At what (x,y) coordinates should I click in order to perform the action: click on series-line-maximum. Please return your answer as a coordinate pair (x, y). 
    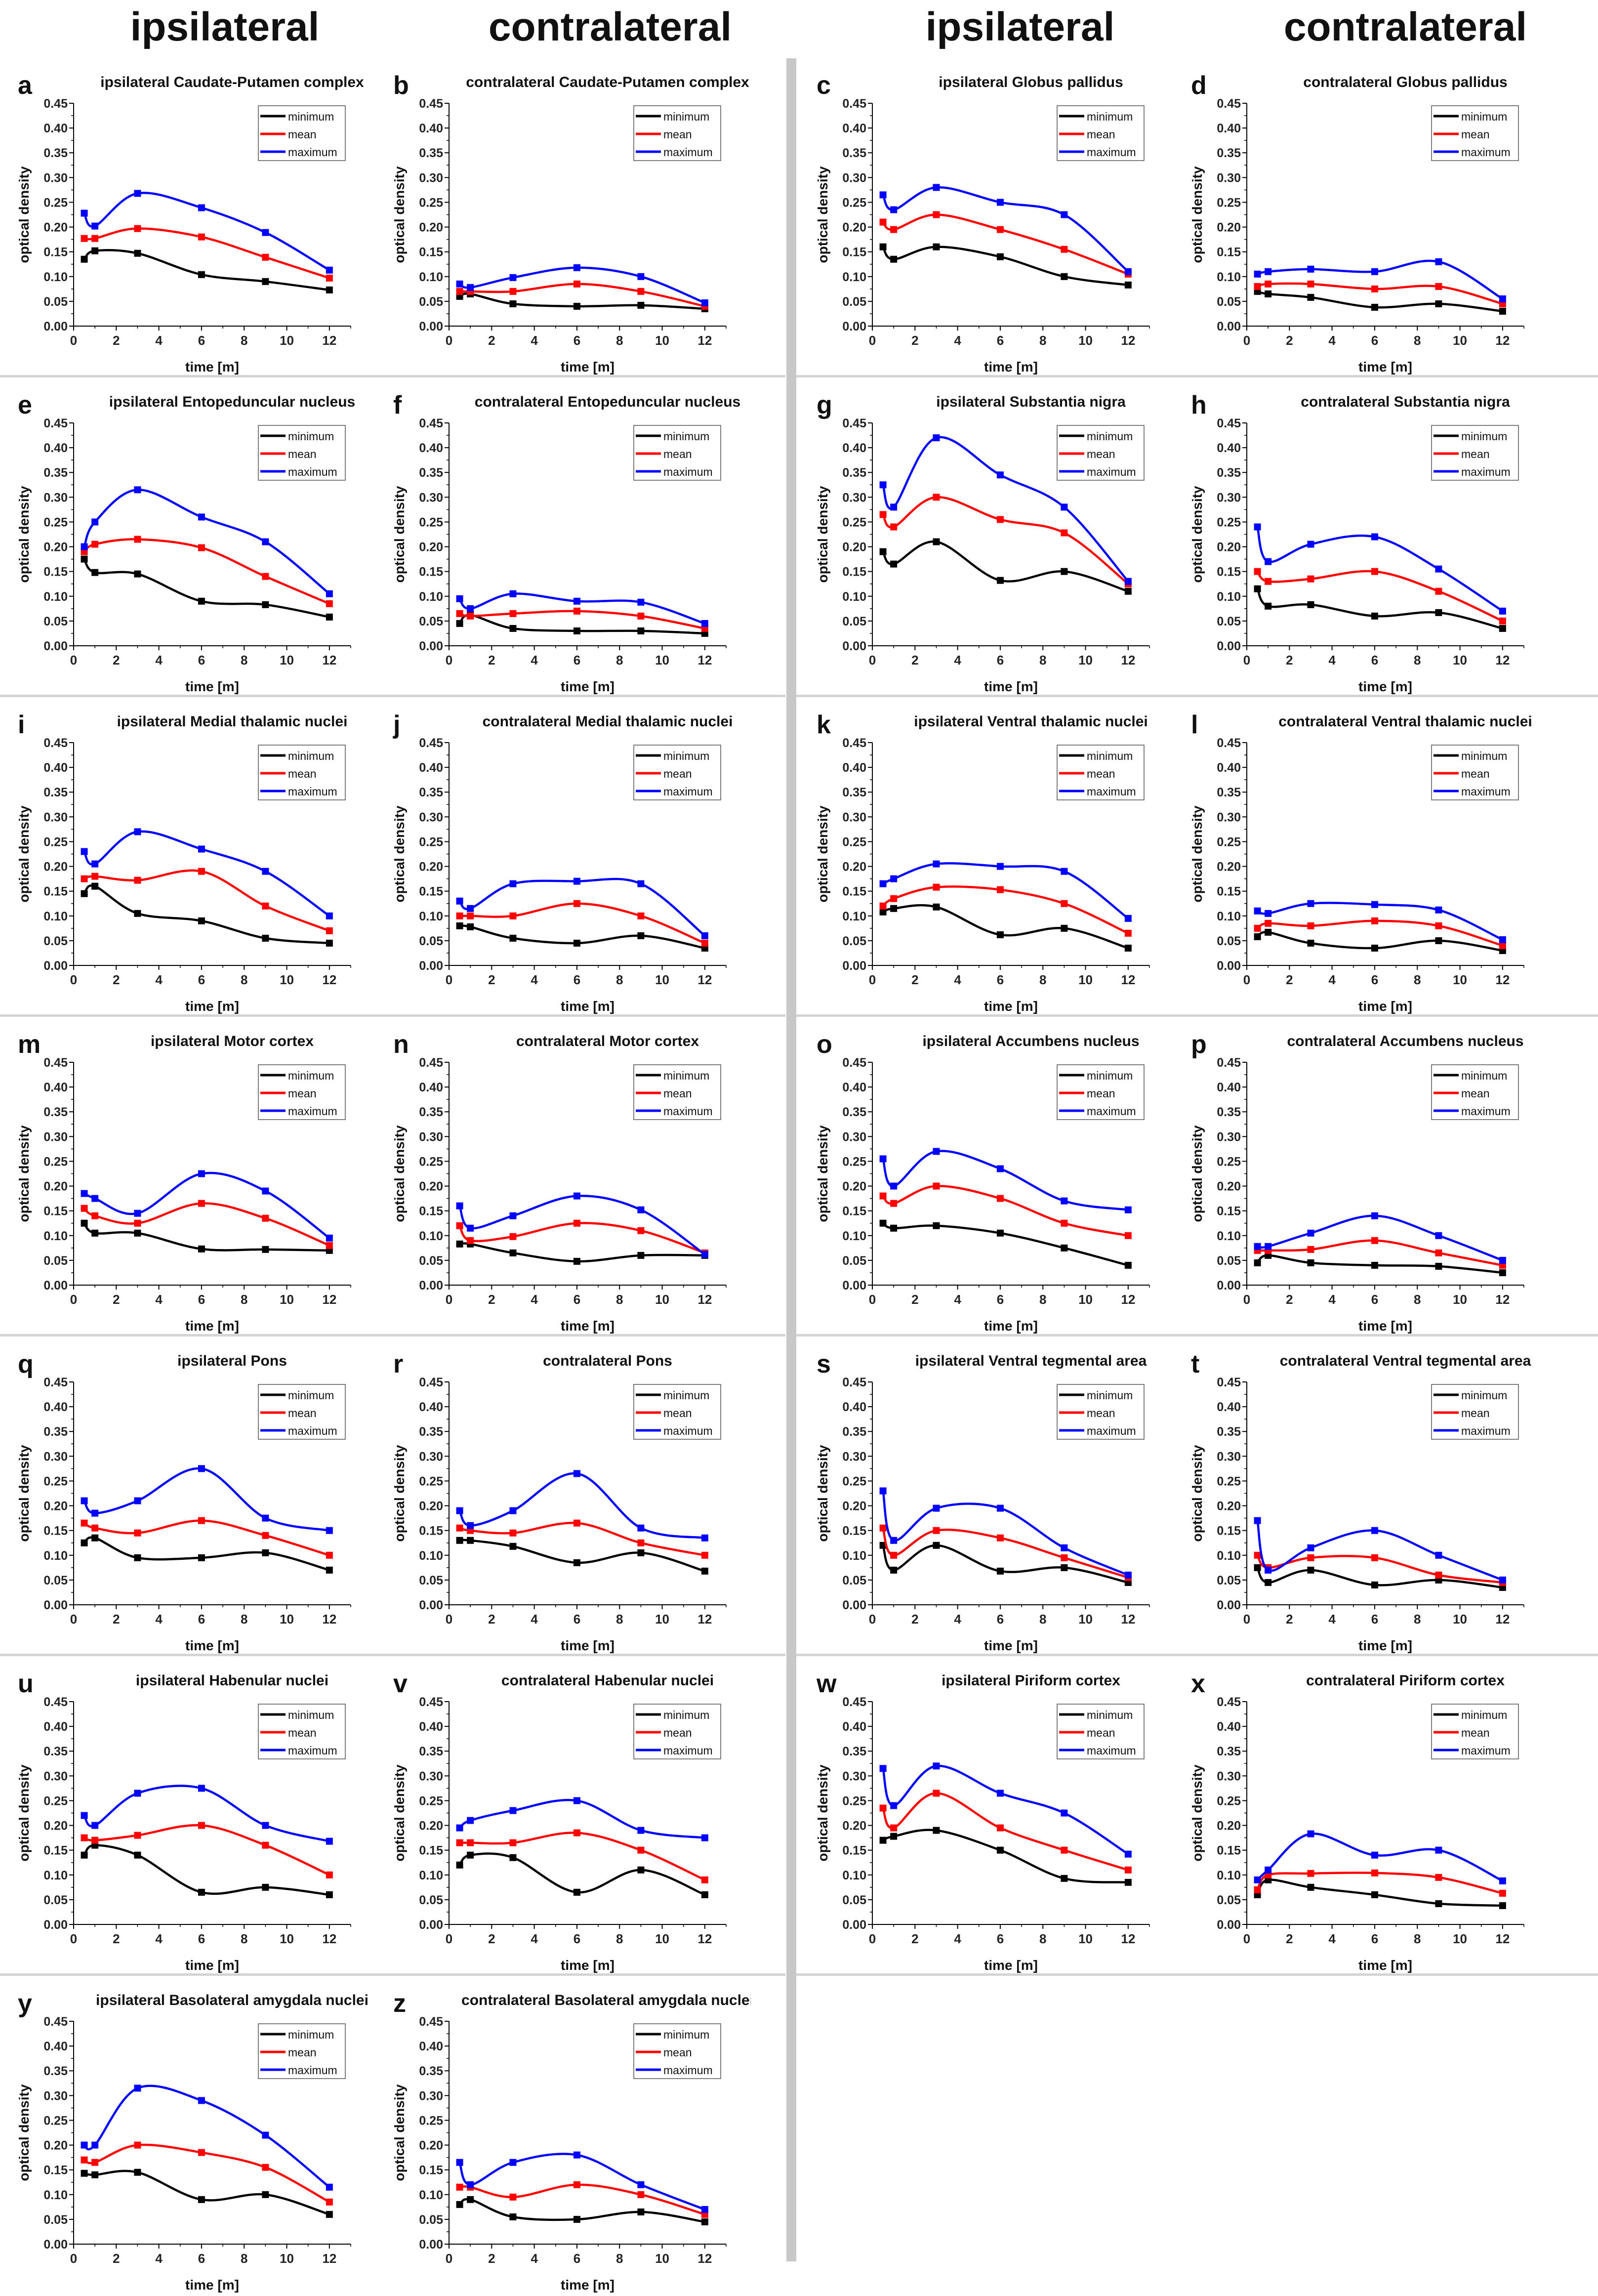
    Looking at the image, I should click on (1380, 1238).